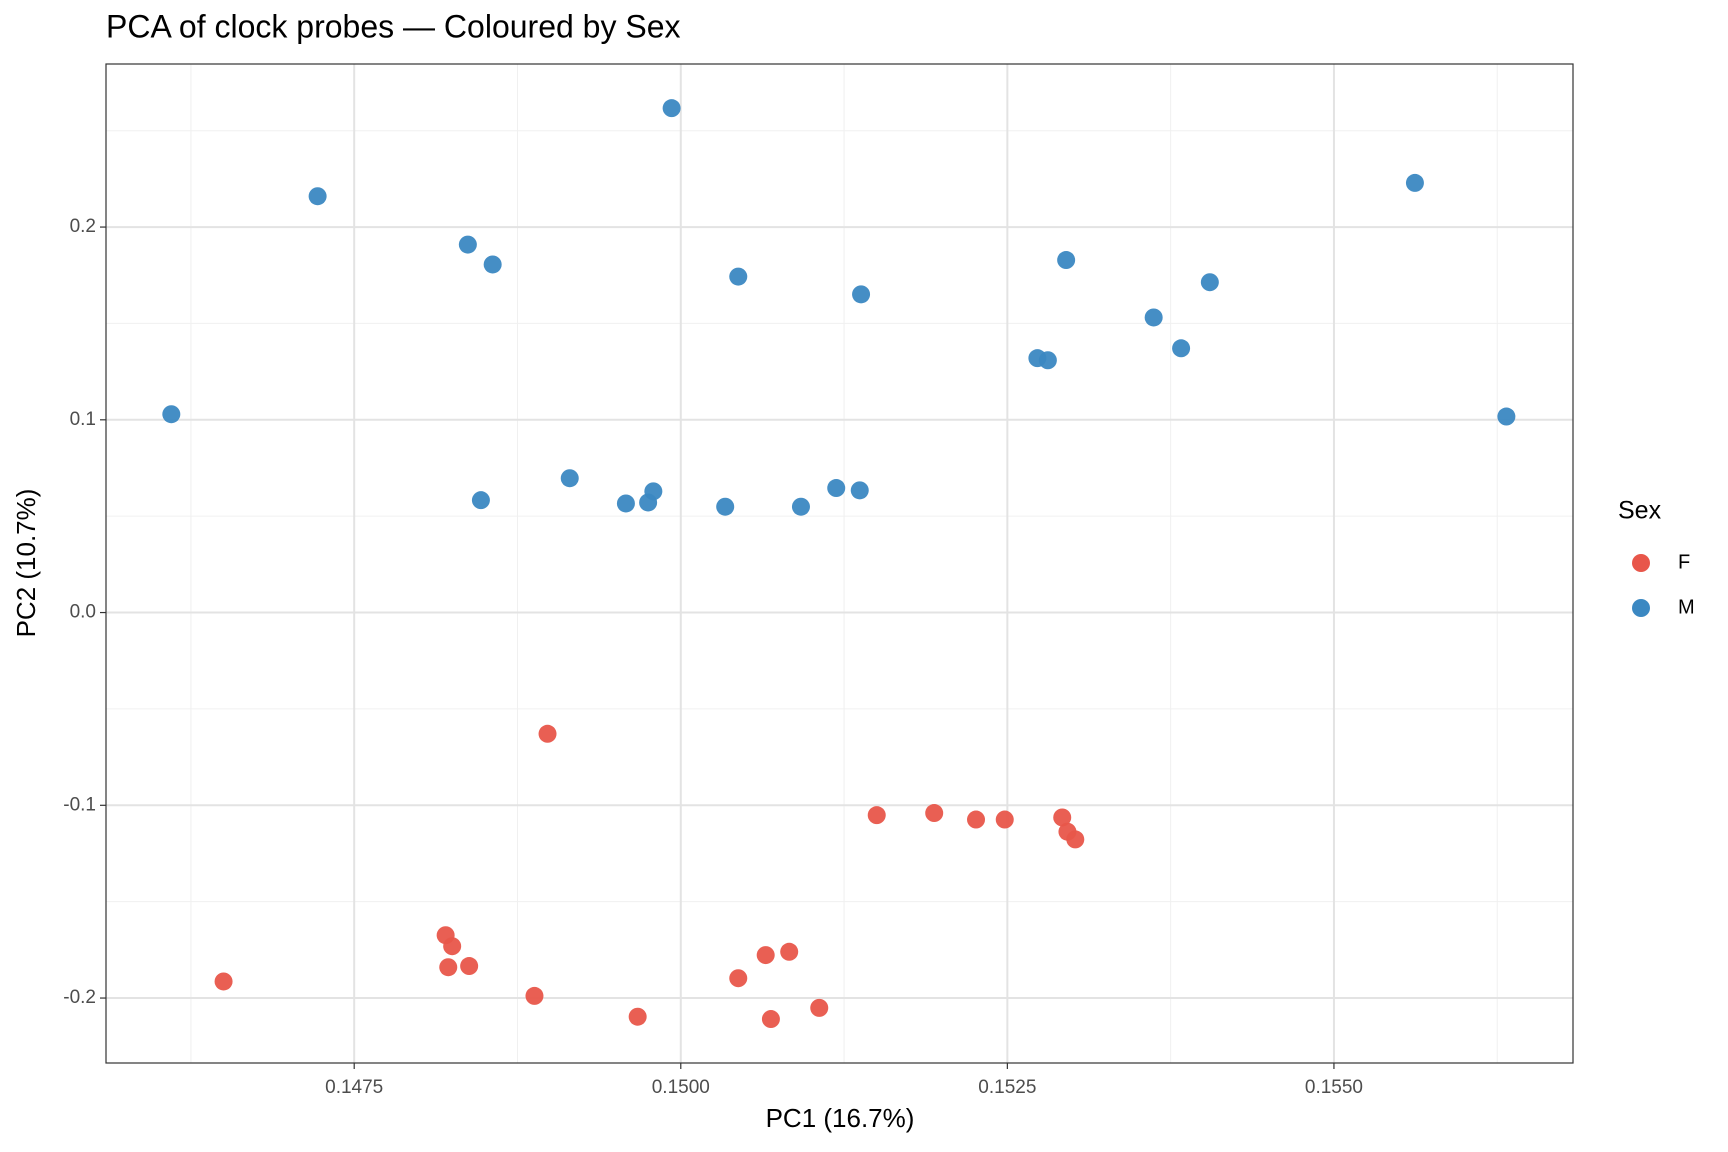 Image resolution: width=1728 pixels, height=1152 pixels. What do you see at coordinates (1007, 1087) in the screenshot?
I see `x-tick-label: 0.1525` at bounding box center [1007, 1087].